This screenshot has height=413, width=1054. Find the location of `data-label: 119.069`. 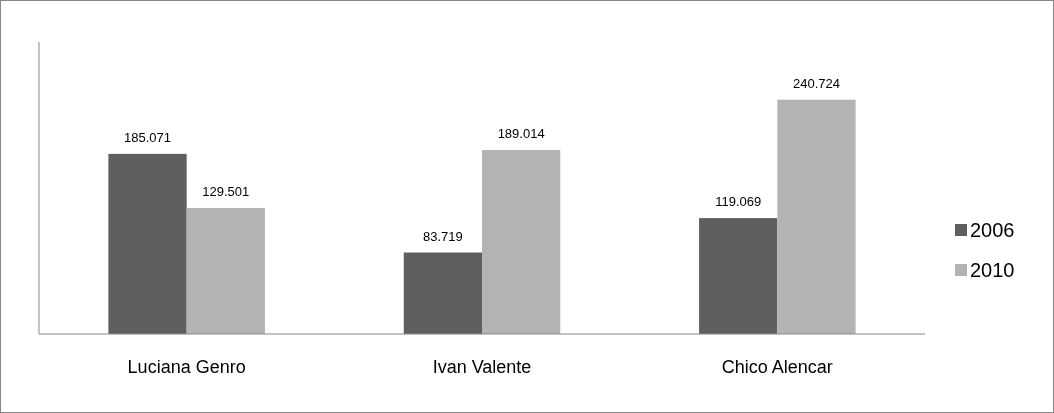

data-label: 119.069 is located at coordinates (738, 202).